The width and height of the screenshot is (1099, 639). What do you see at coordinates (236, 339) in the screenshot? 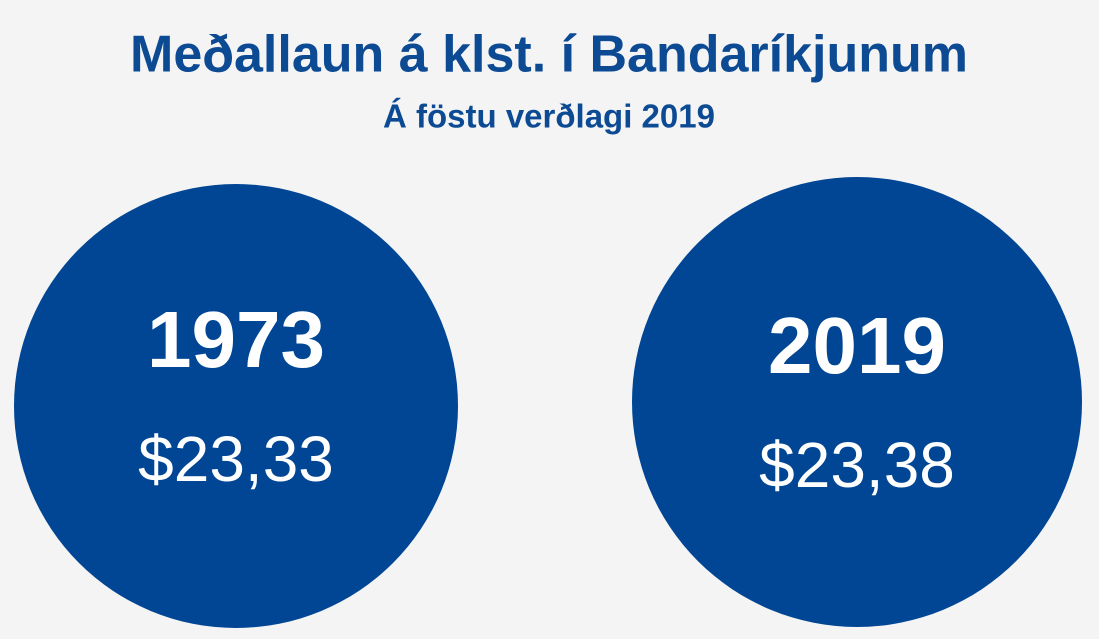
I see `year: 1973` at bounding box center [236, 339].